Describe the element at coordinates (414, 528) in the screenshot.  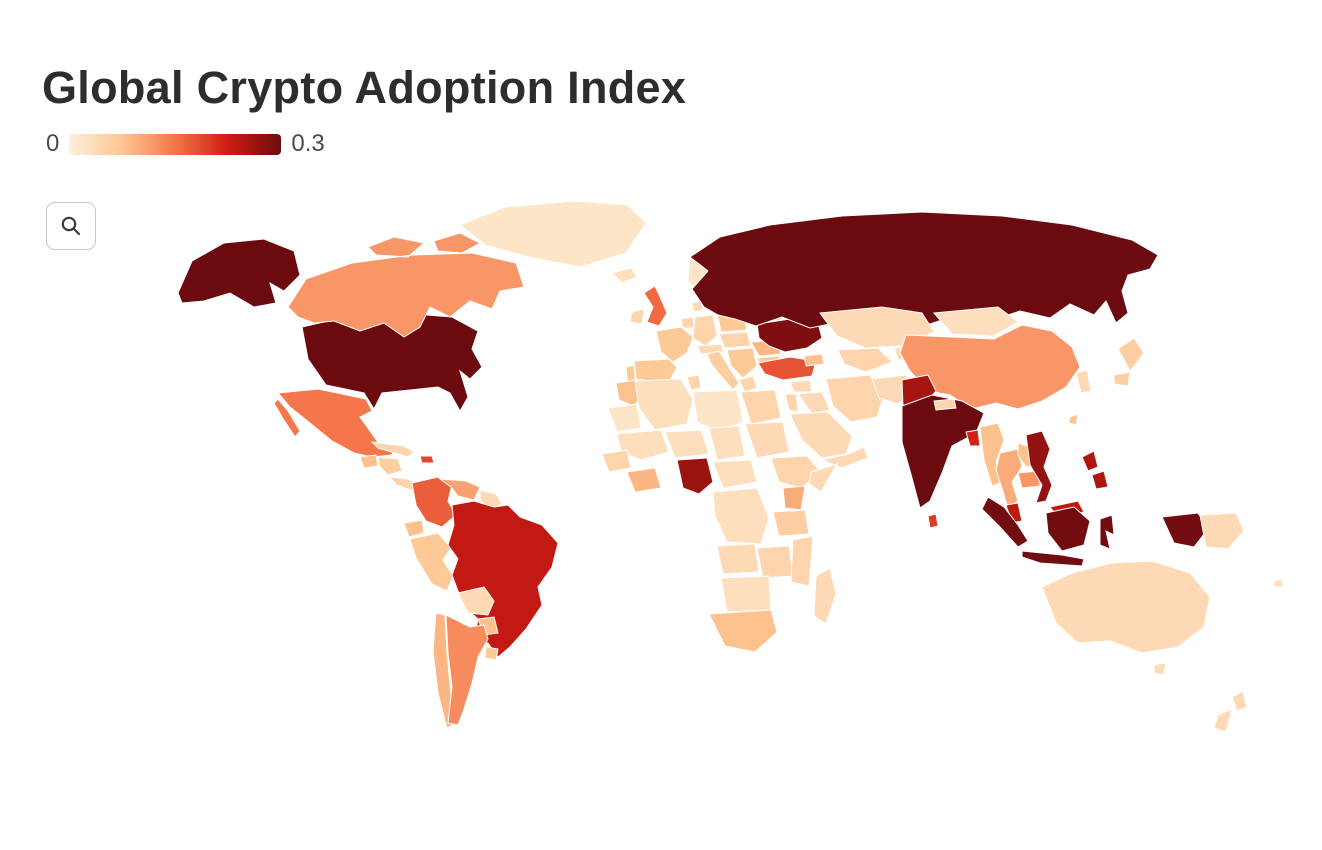
I see `country-ecuador` at that location.